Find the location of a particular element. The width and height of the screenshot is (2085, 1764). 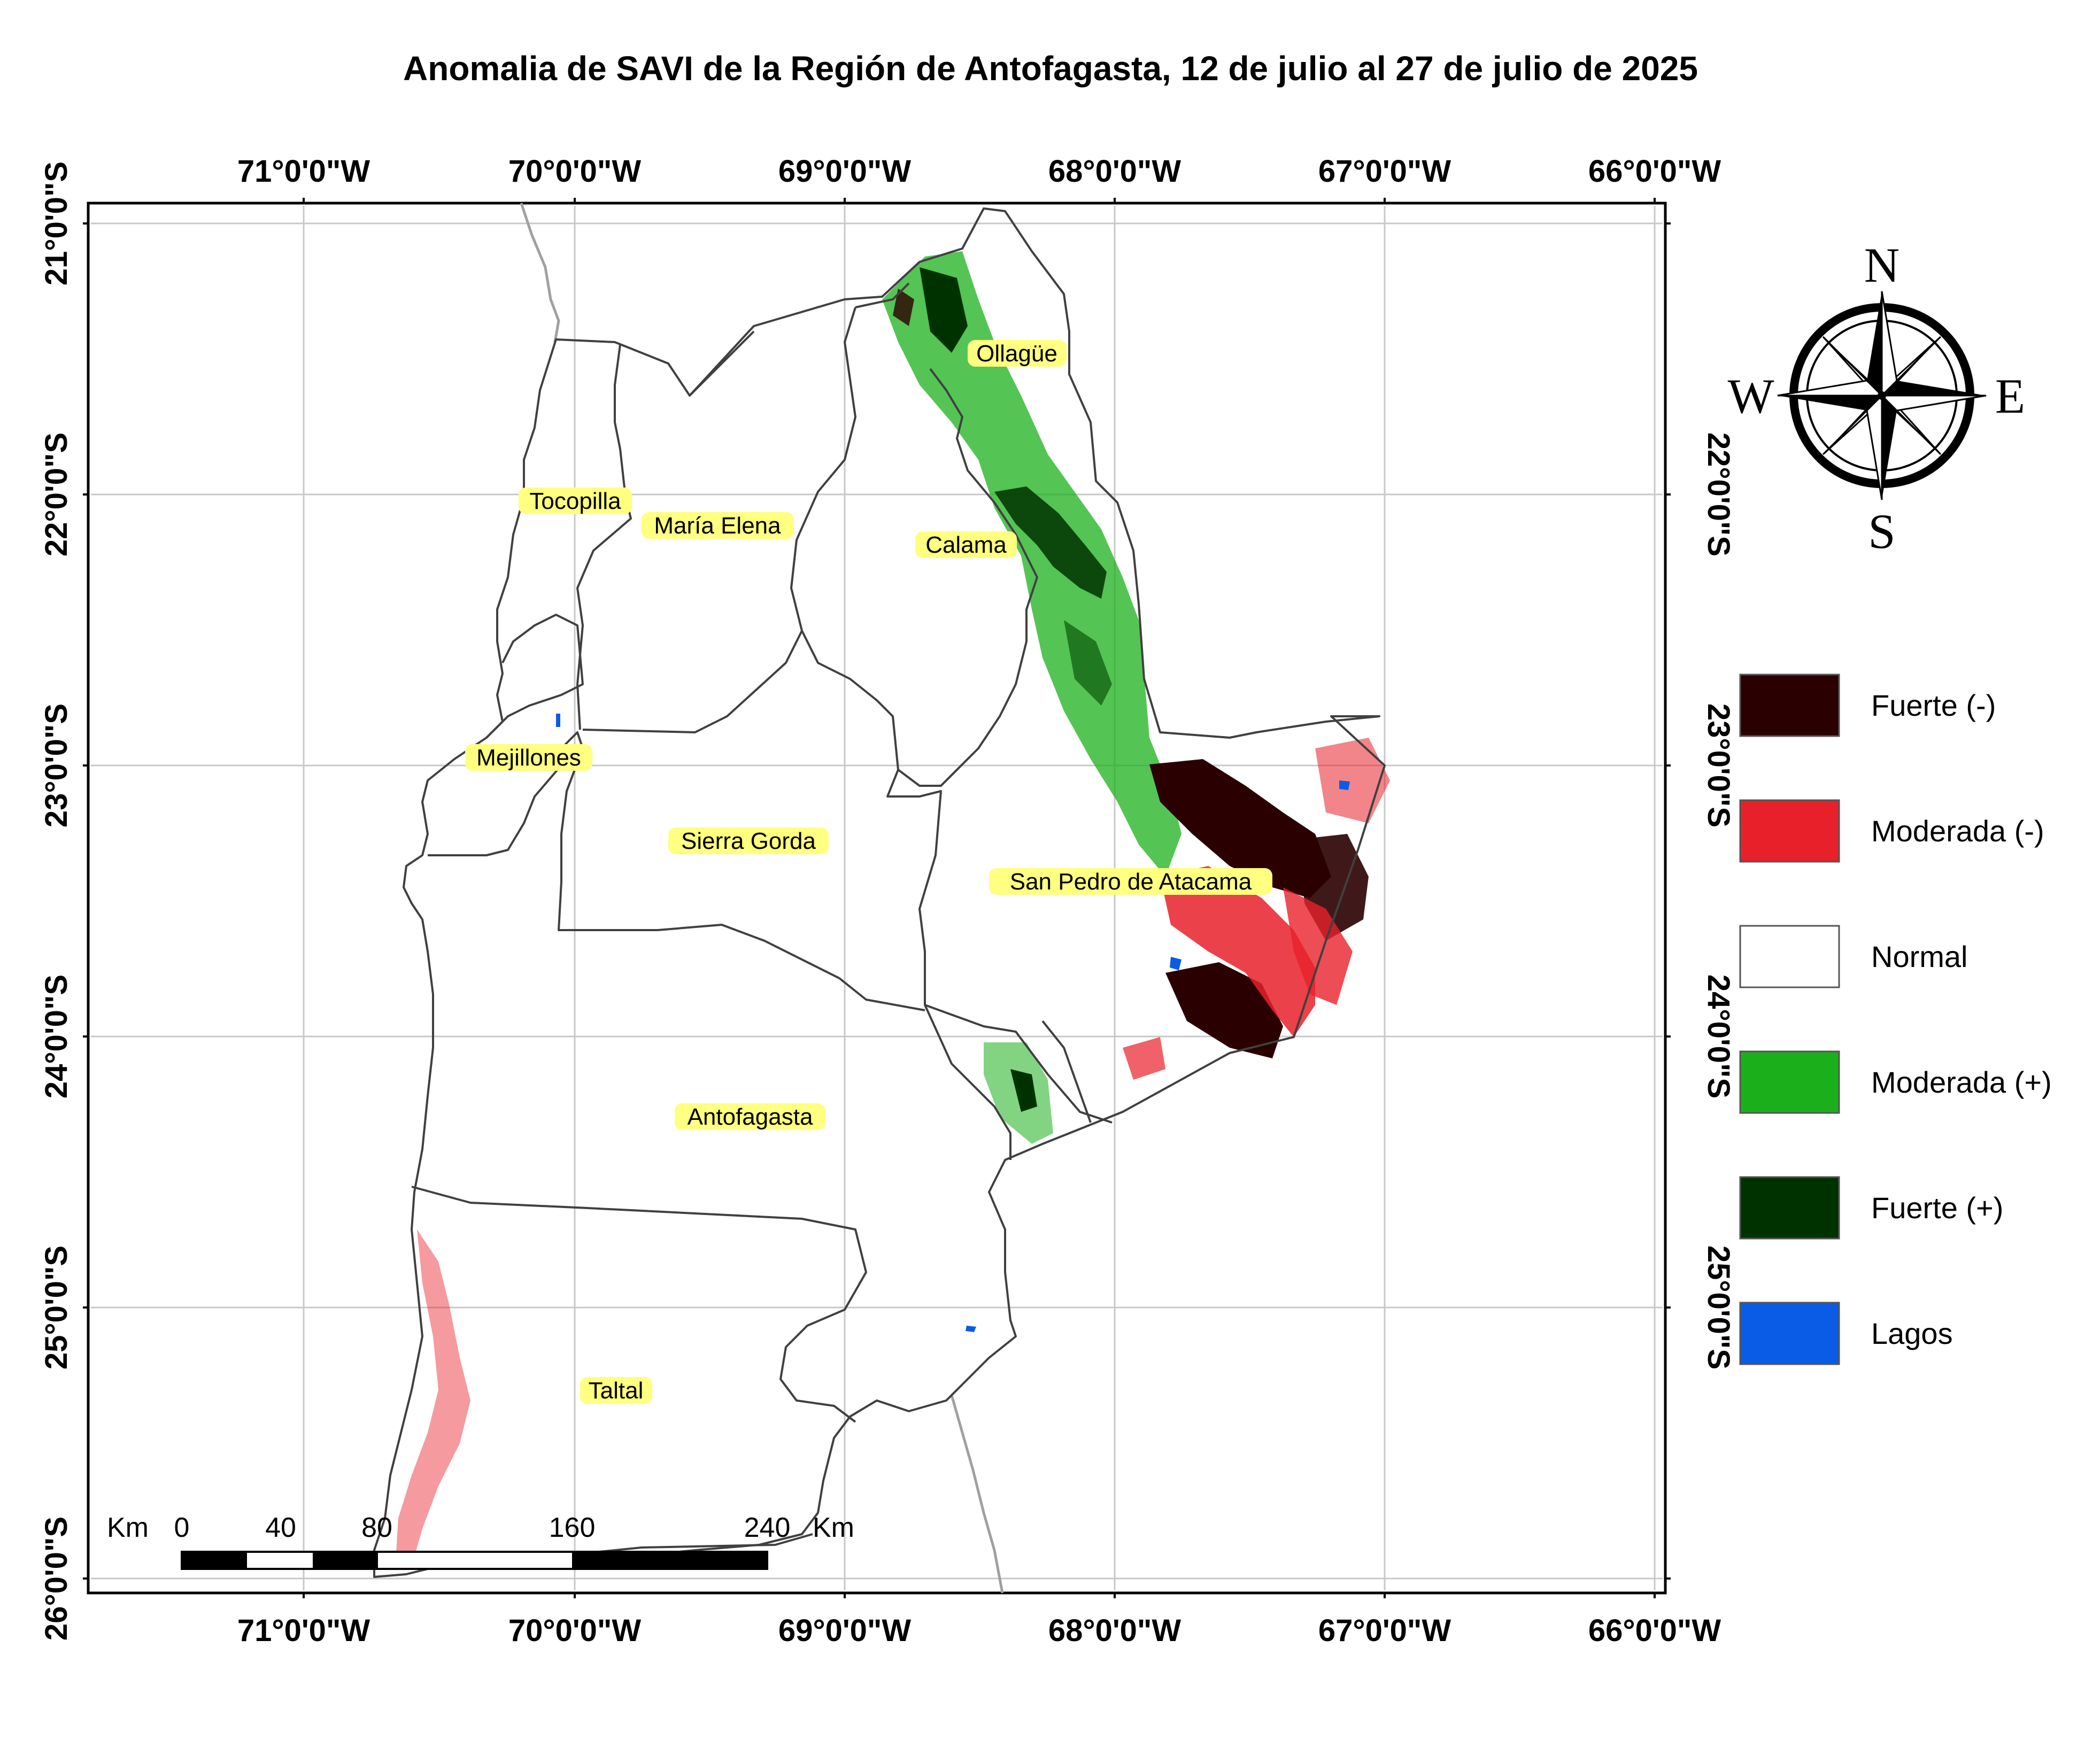

svg-text: Moderada (+) is located at coordinates (1961, 1082).